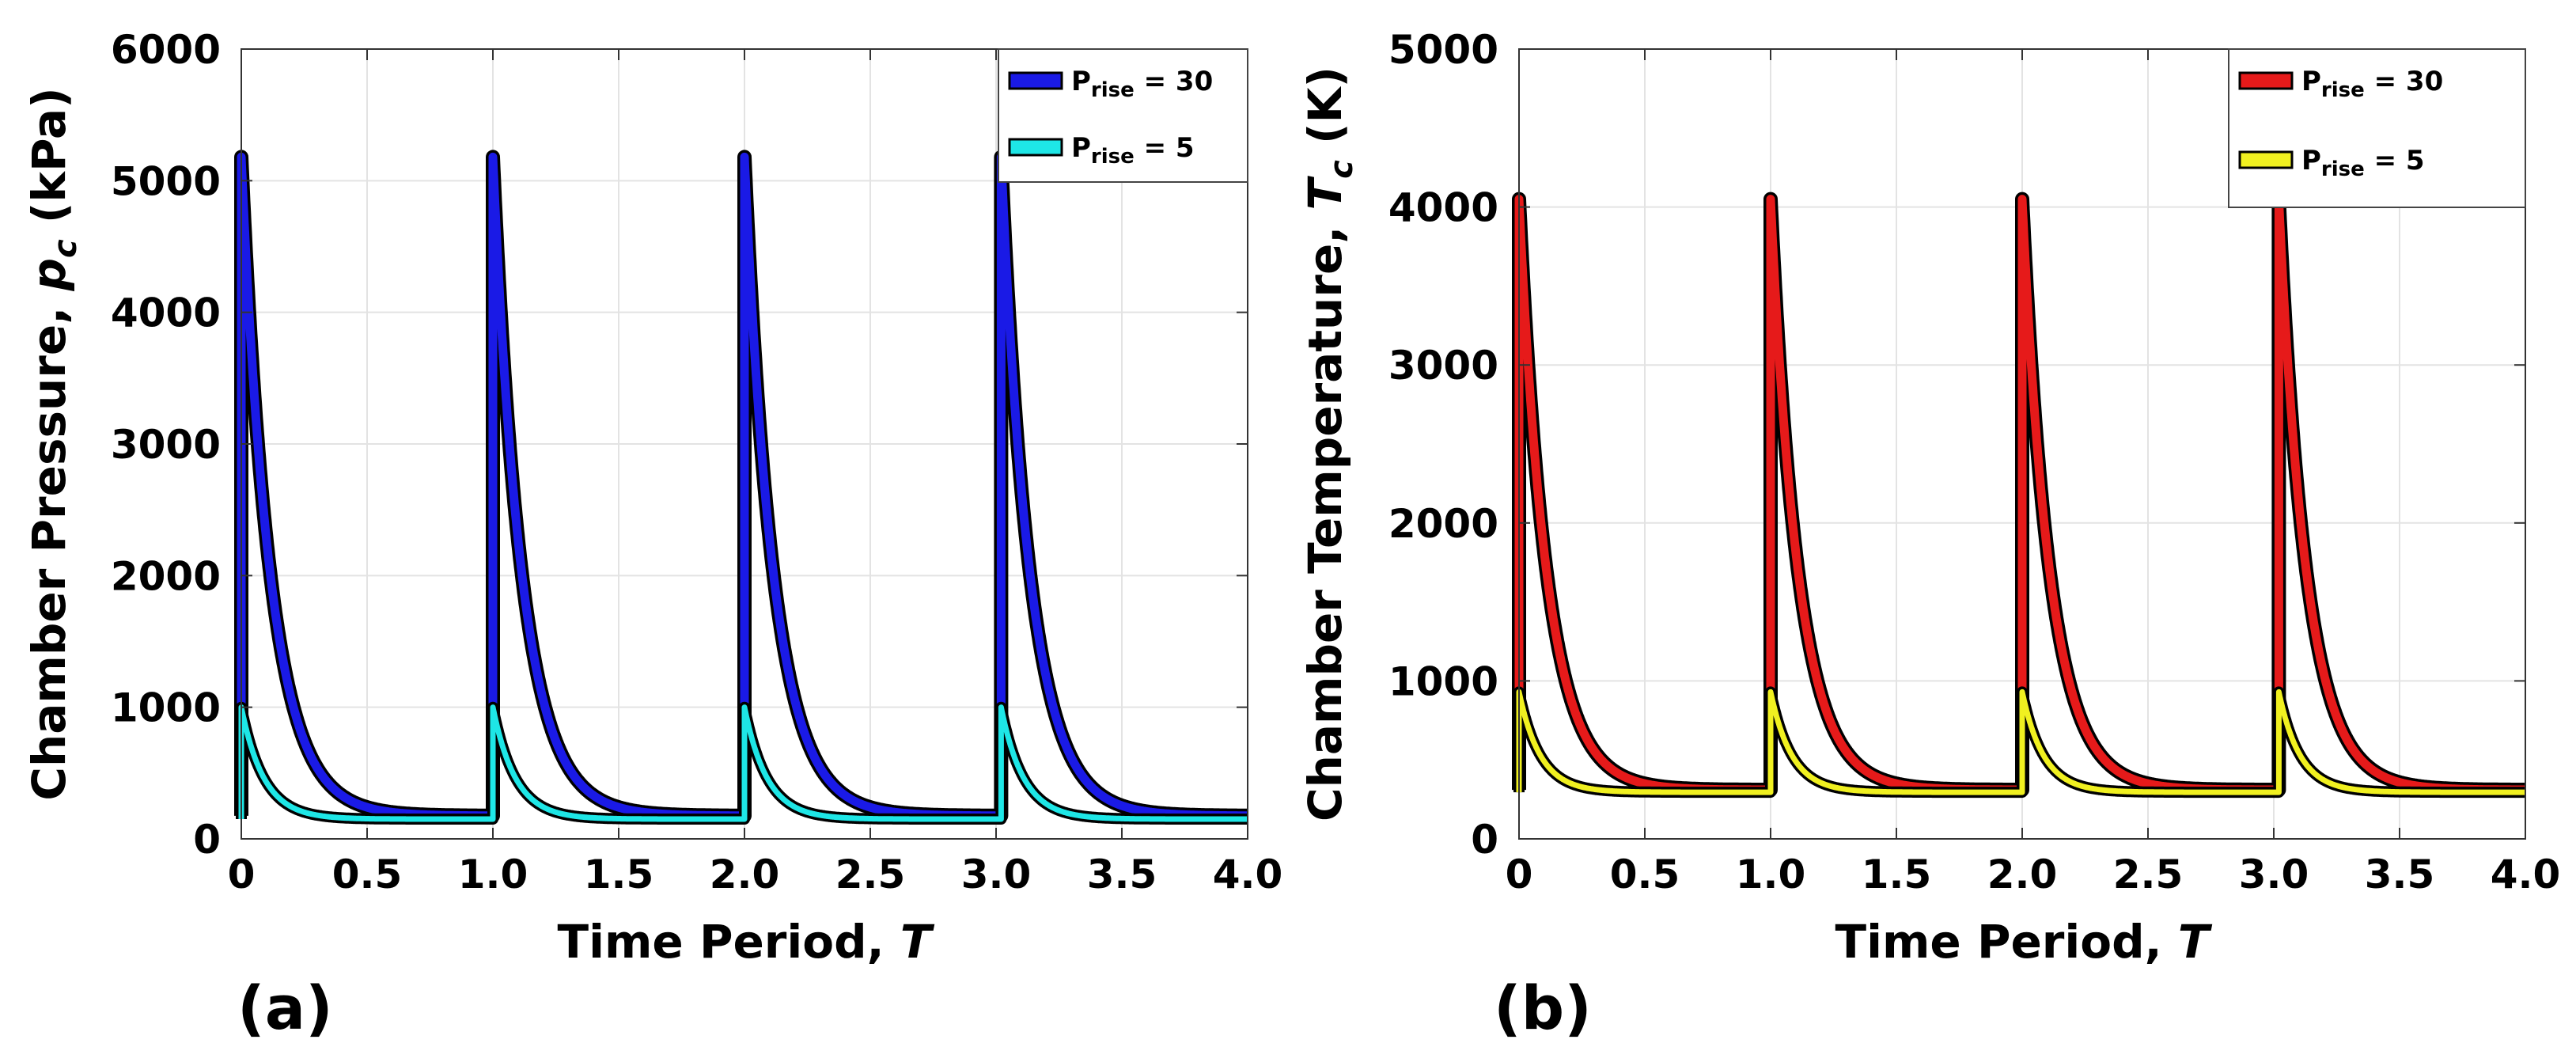 This screenshot has height=1047, width=2576. I want to click on y-axis-label: Chamber Pressure, pc (kPa), so click(53, 443).